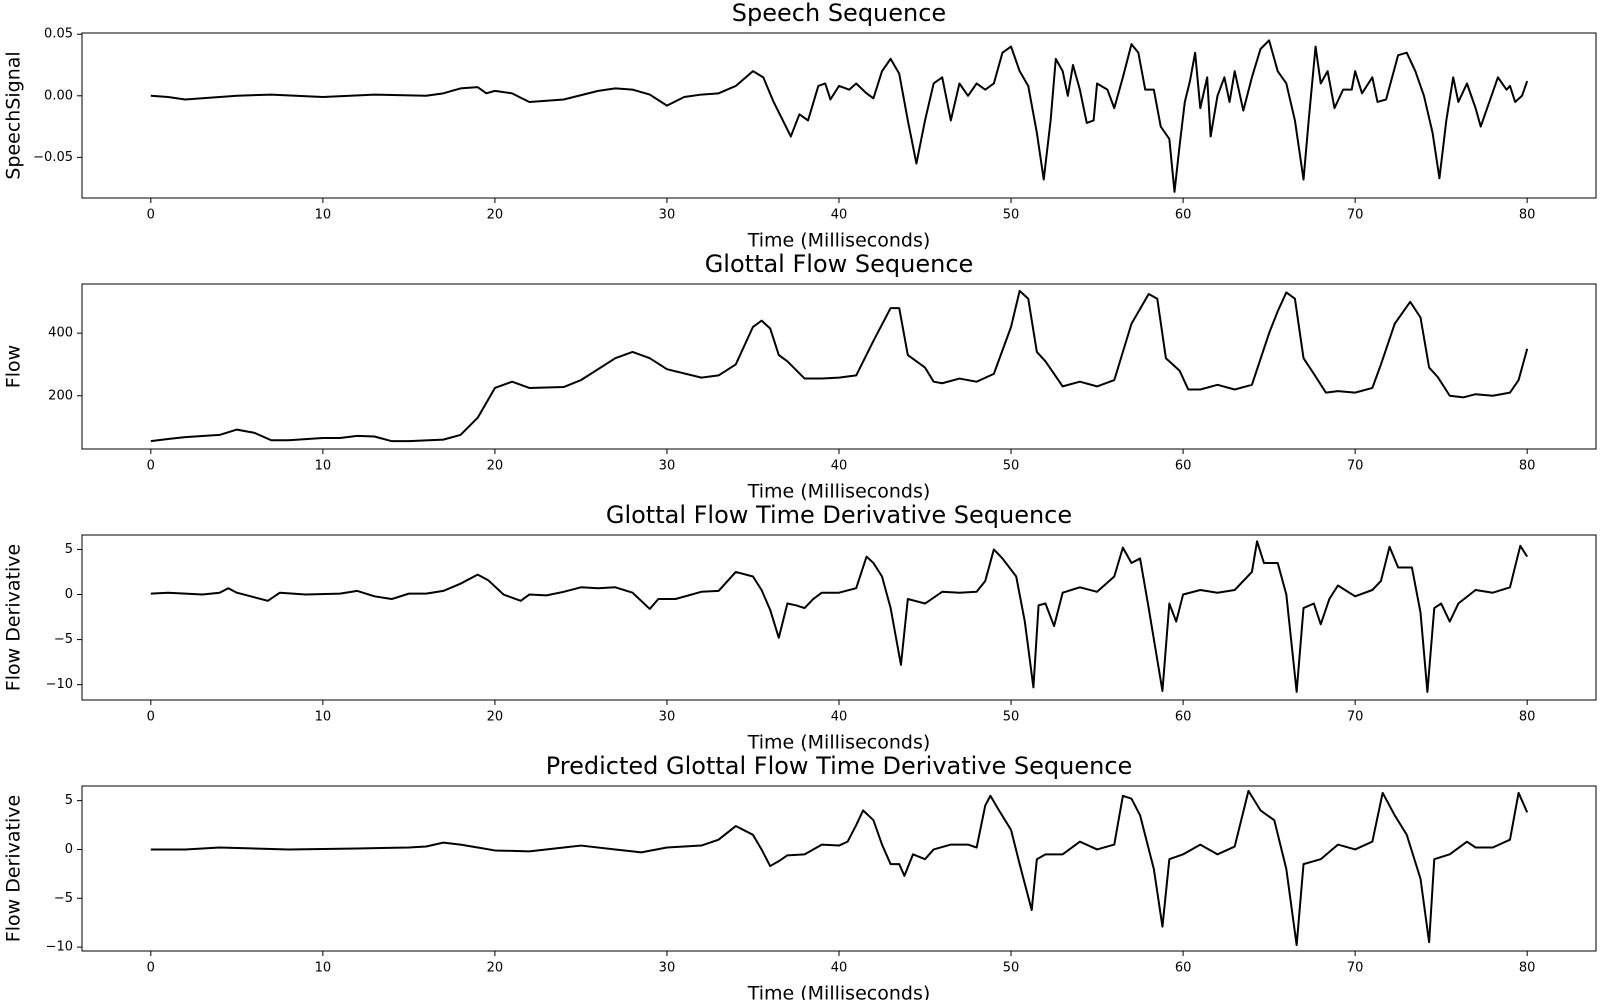 The width and height of the screenshot is (1600, 1004). Describe the element at coordinates (14, 366) in the screenshot. I see `y-axis-label: Flow` at that location.